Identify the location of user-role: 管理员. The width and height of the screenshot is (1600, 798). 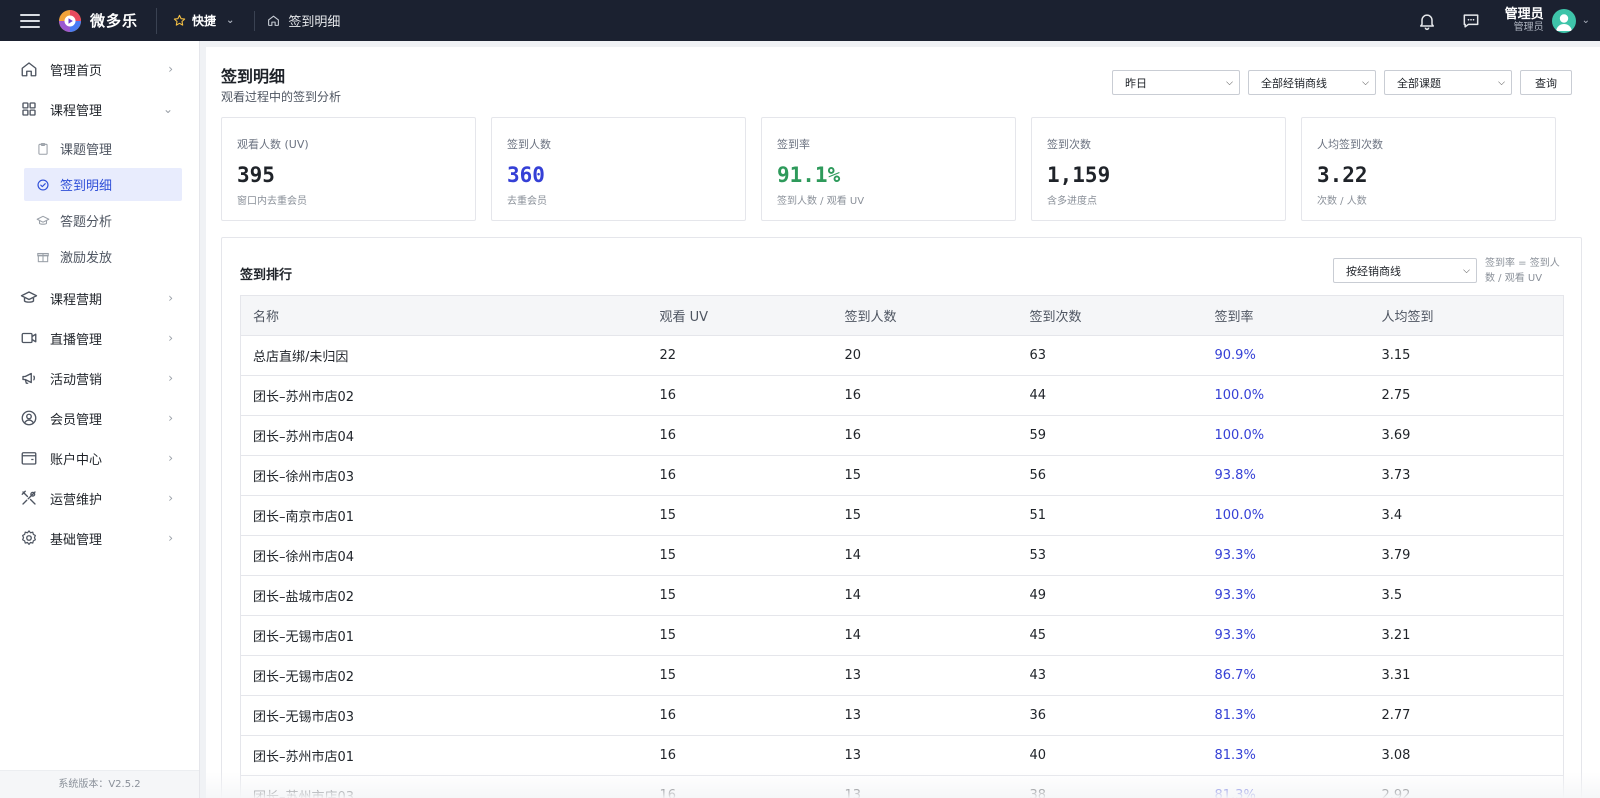
(1528, 27).